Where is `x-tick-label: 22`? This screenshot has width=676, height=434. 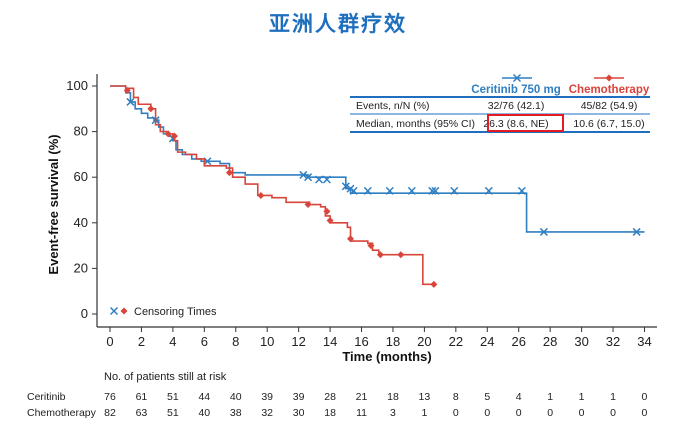
x-tick-label: 22 is located at coordinates (456, 341).